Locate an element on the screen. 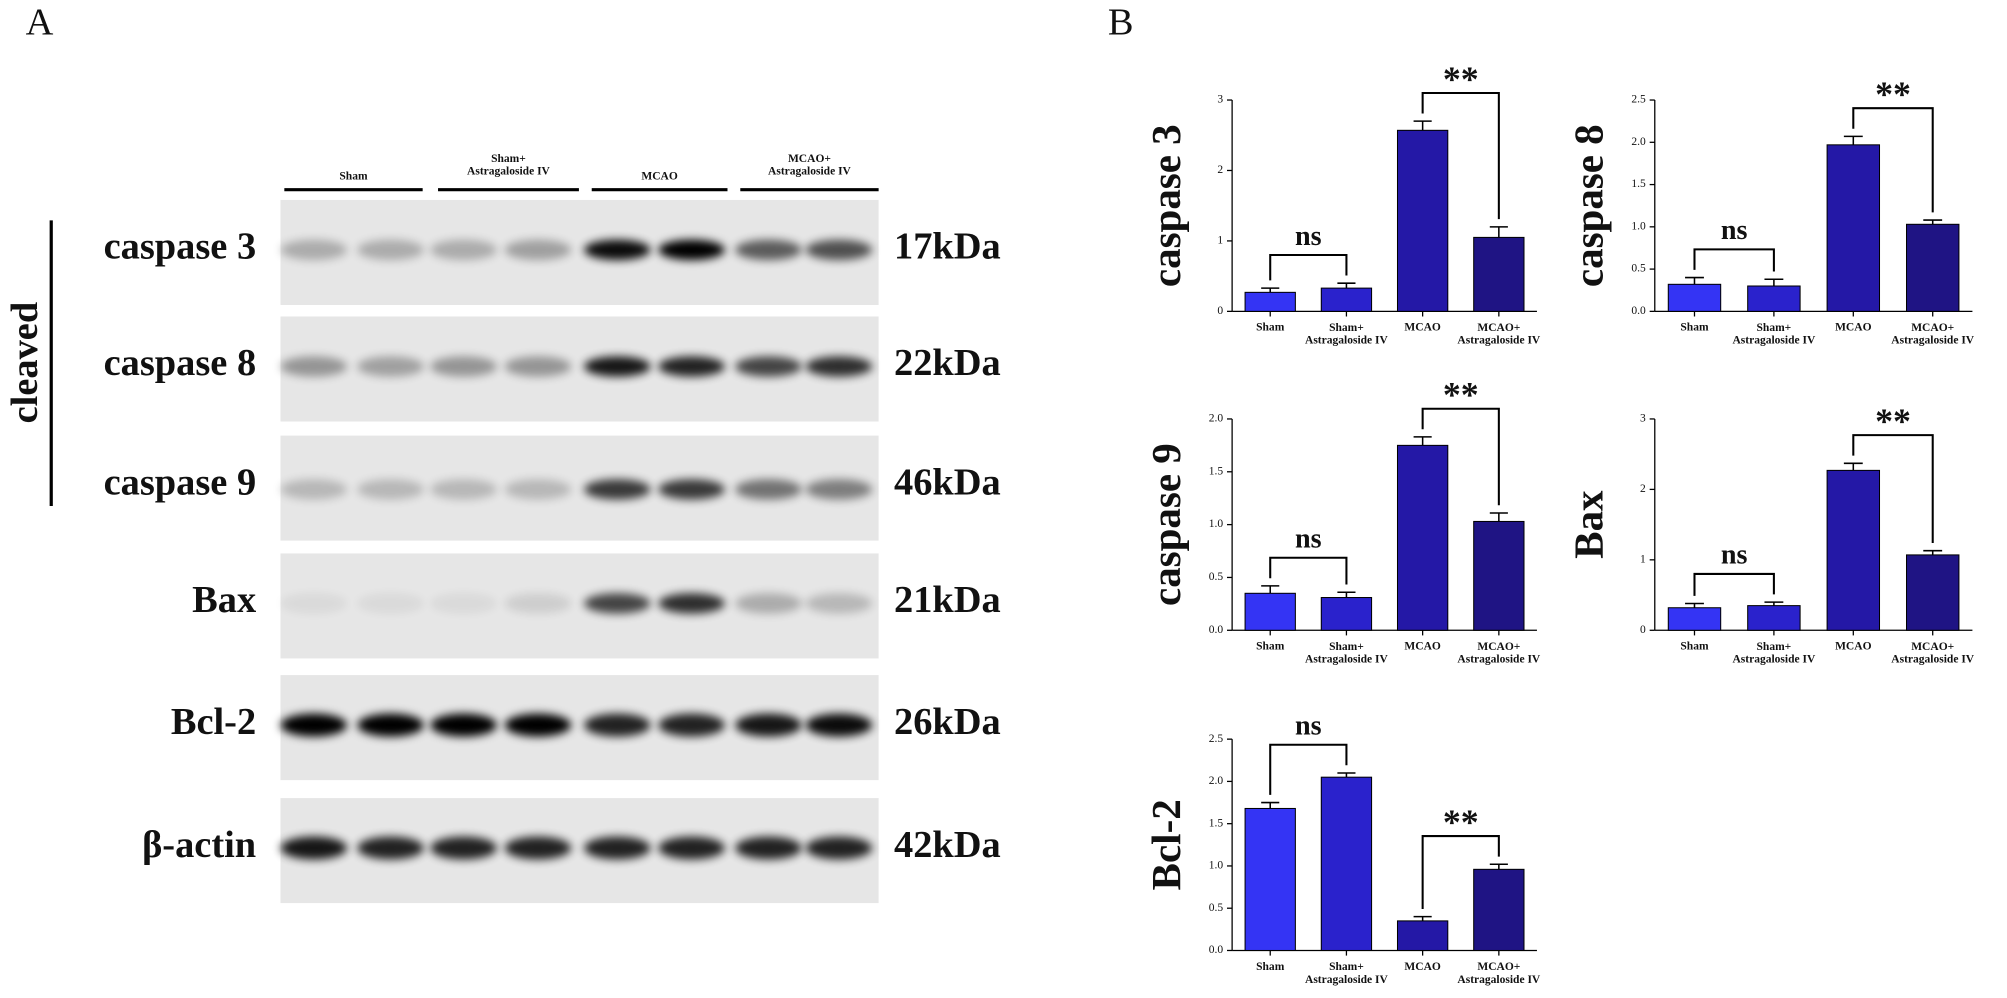 The height and width of the screenshot is (998, 2007). size-label: 26kDa is located at coordinates (947, 722).